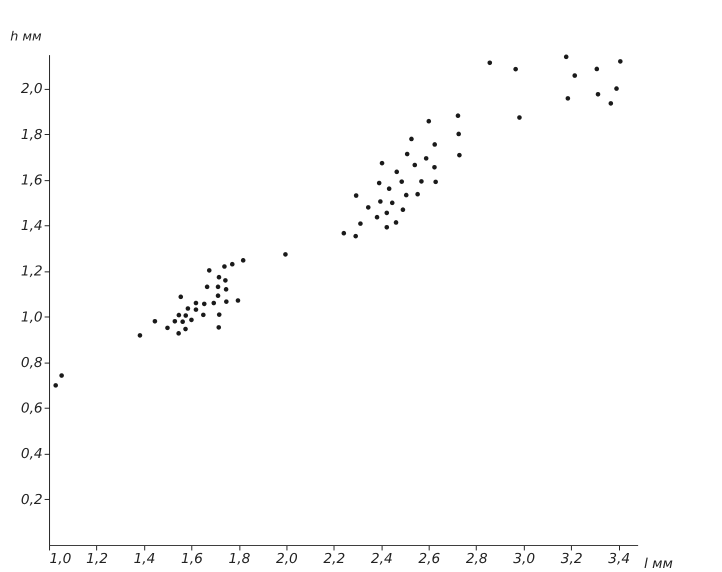 The image size is (722, 572). I want to click on y-tick-label: 0,8, so click(31, 362).